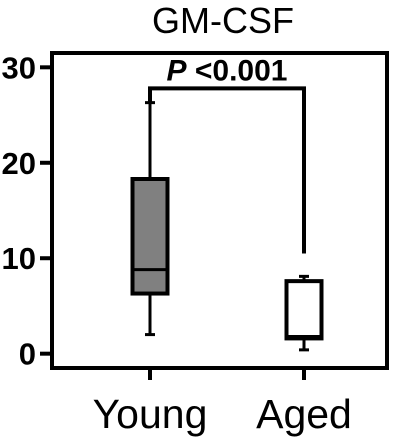 Image resolution: width=402 pixels, height=440 pixels. Describe the element at coordinates (27, 354) in the screenshot. I see `y-tick-label: 0` at that location.